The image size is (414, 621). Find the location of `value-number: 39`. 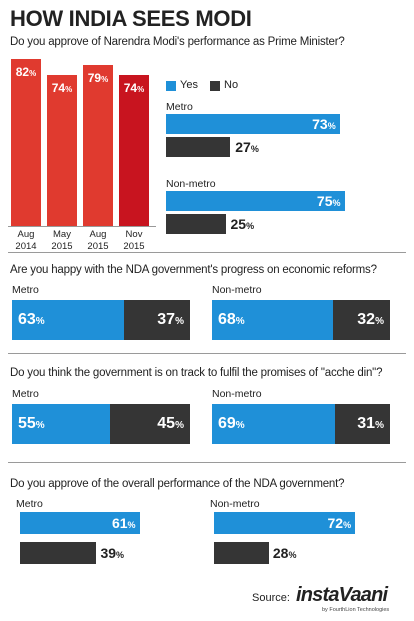

value-number: 39 is located at coordinates (108, 553).